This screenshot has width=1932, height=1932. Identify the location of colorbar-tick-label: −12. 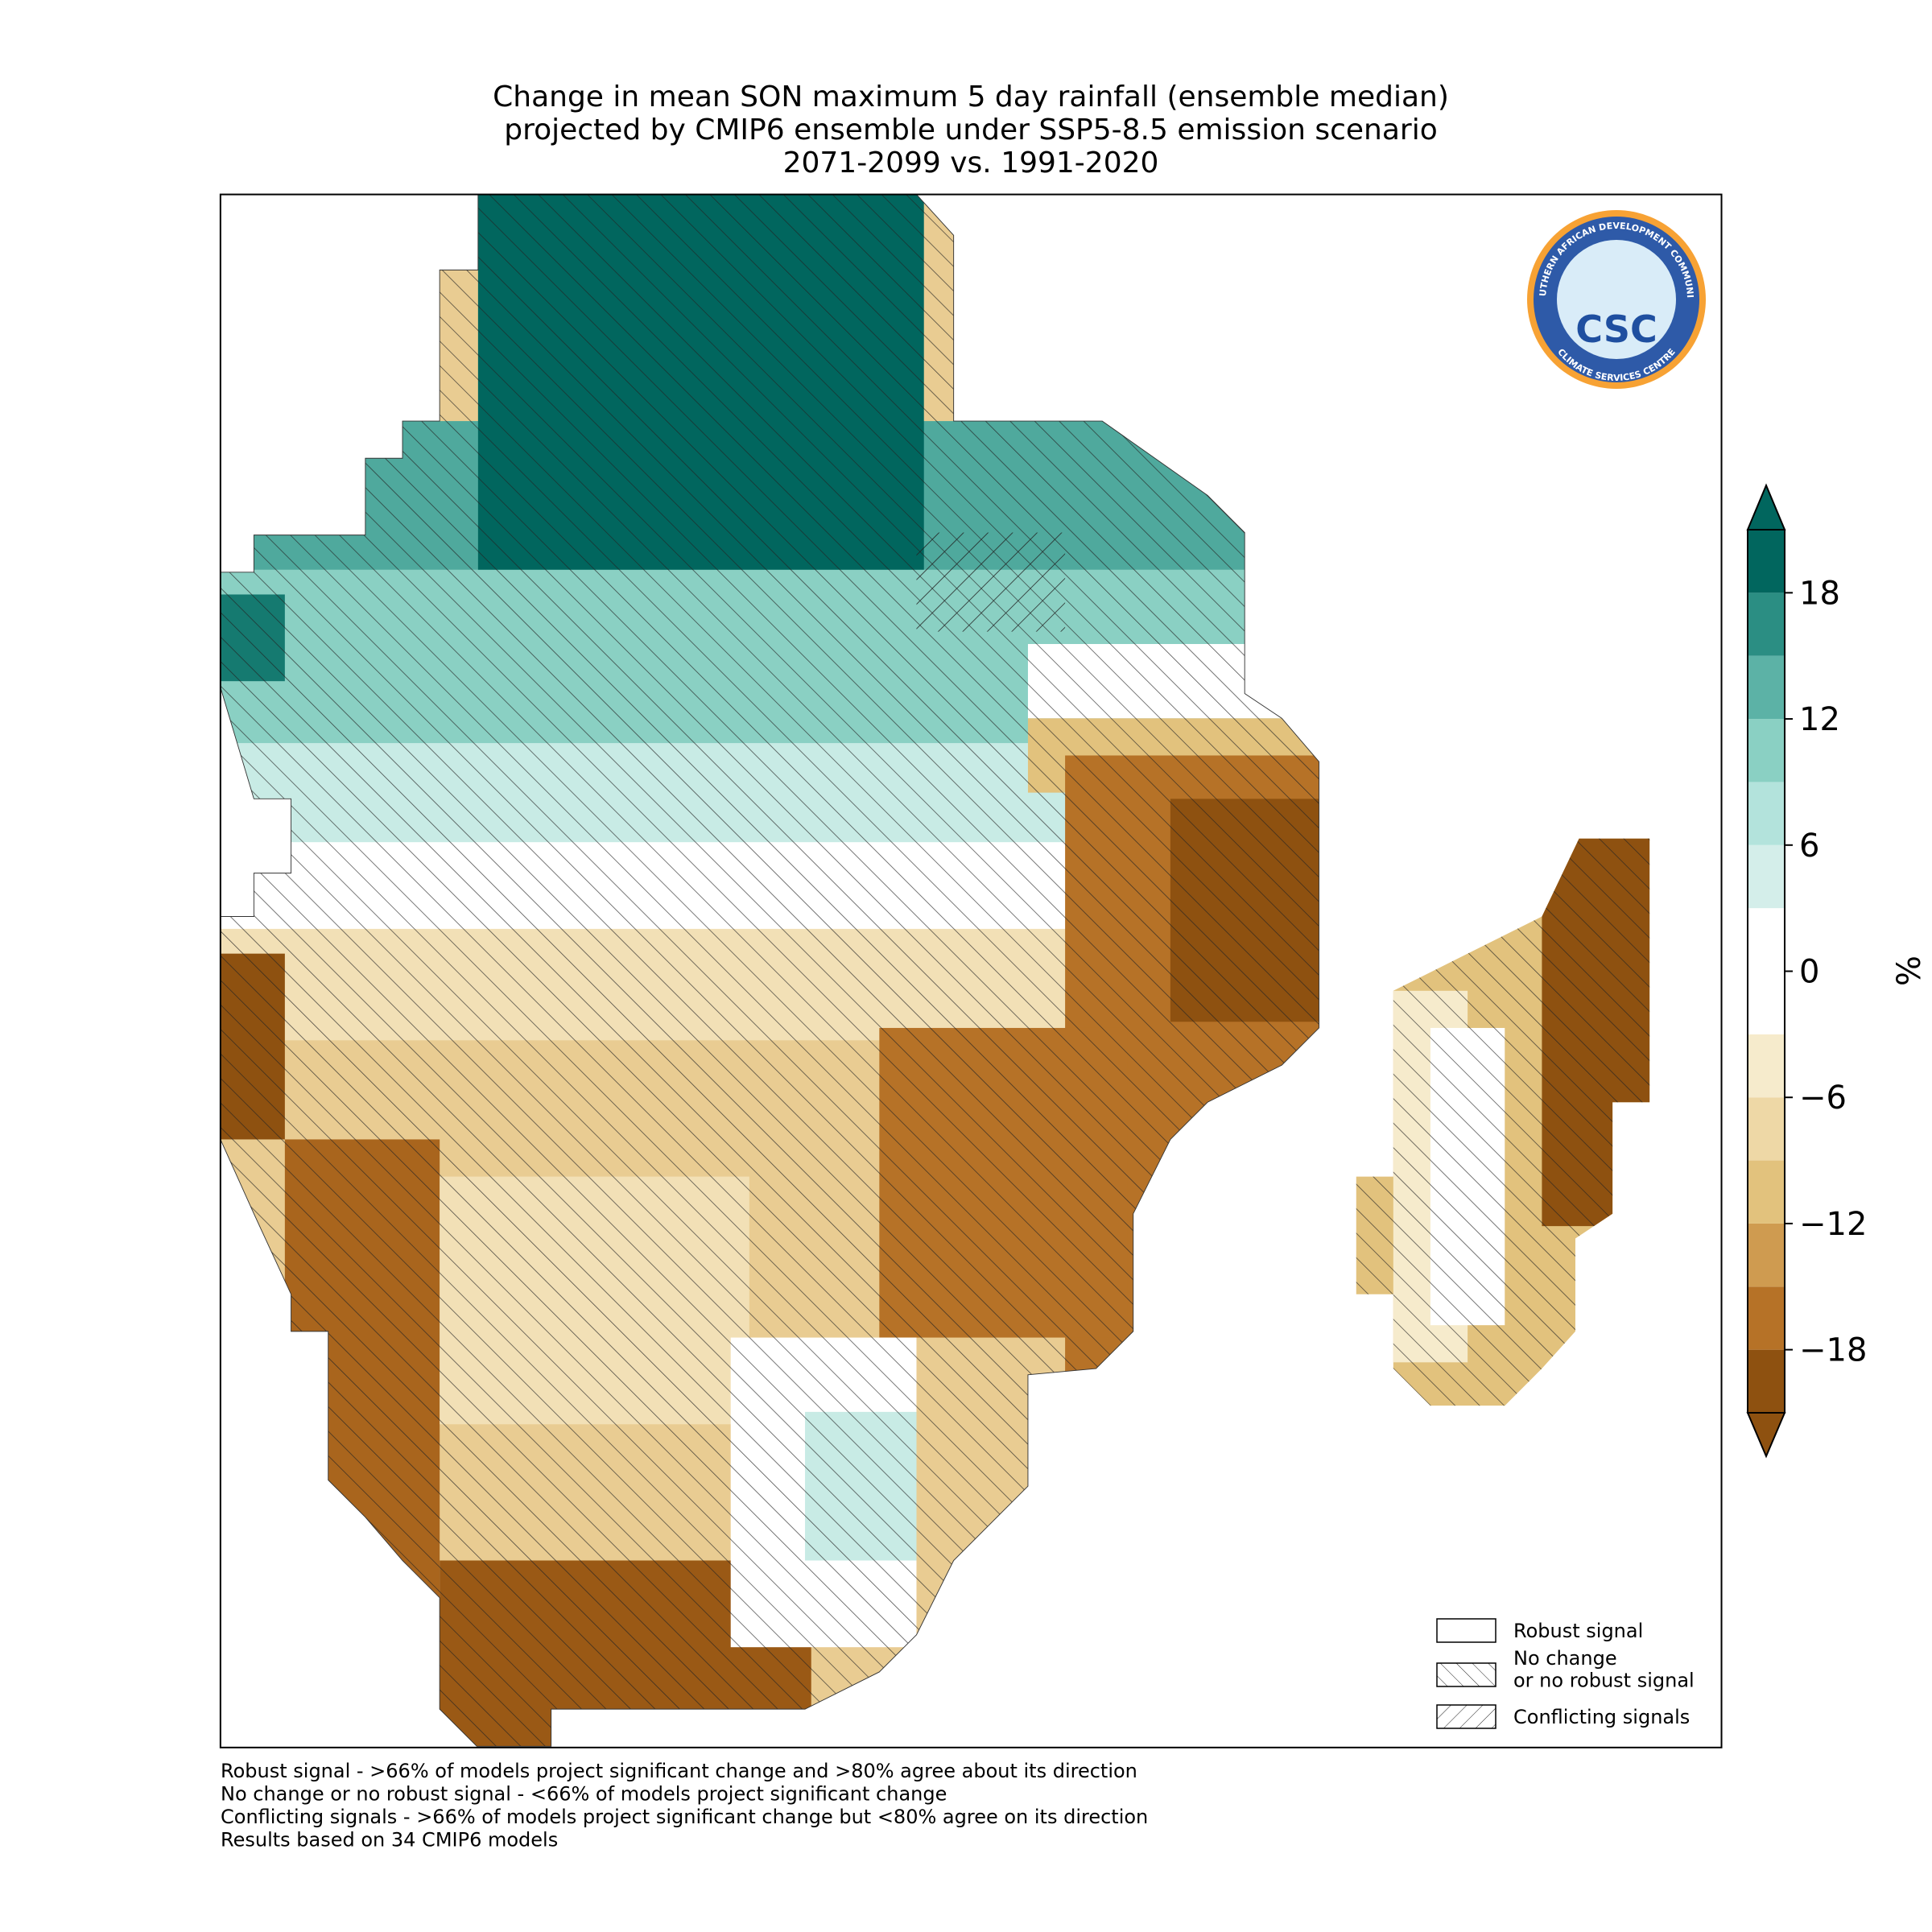
(1833, 1224).